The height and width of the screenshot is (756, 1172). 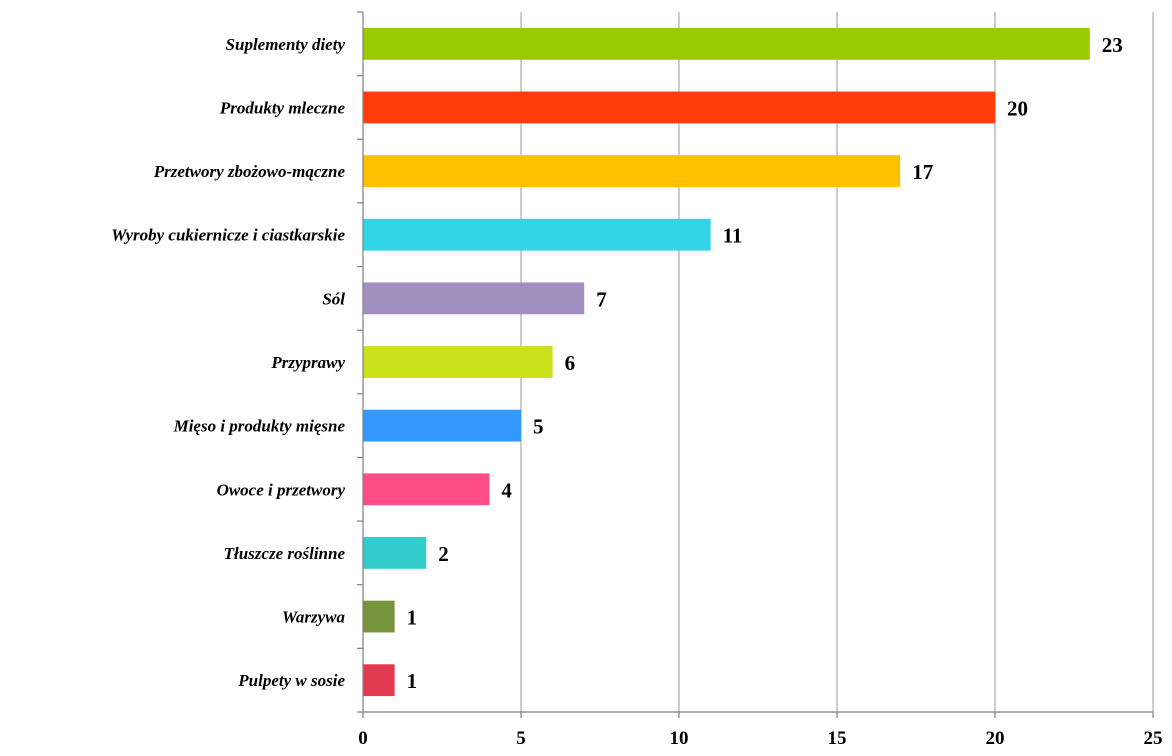 What do you see at coordinates (679, 738) in the screenshot?
I see `x-tick-label: 10` at bounding box center [679, 738].